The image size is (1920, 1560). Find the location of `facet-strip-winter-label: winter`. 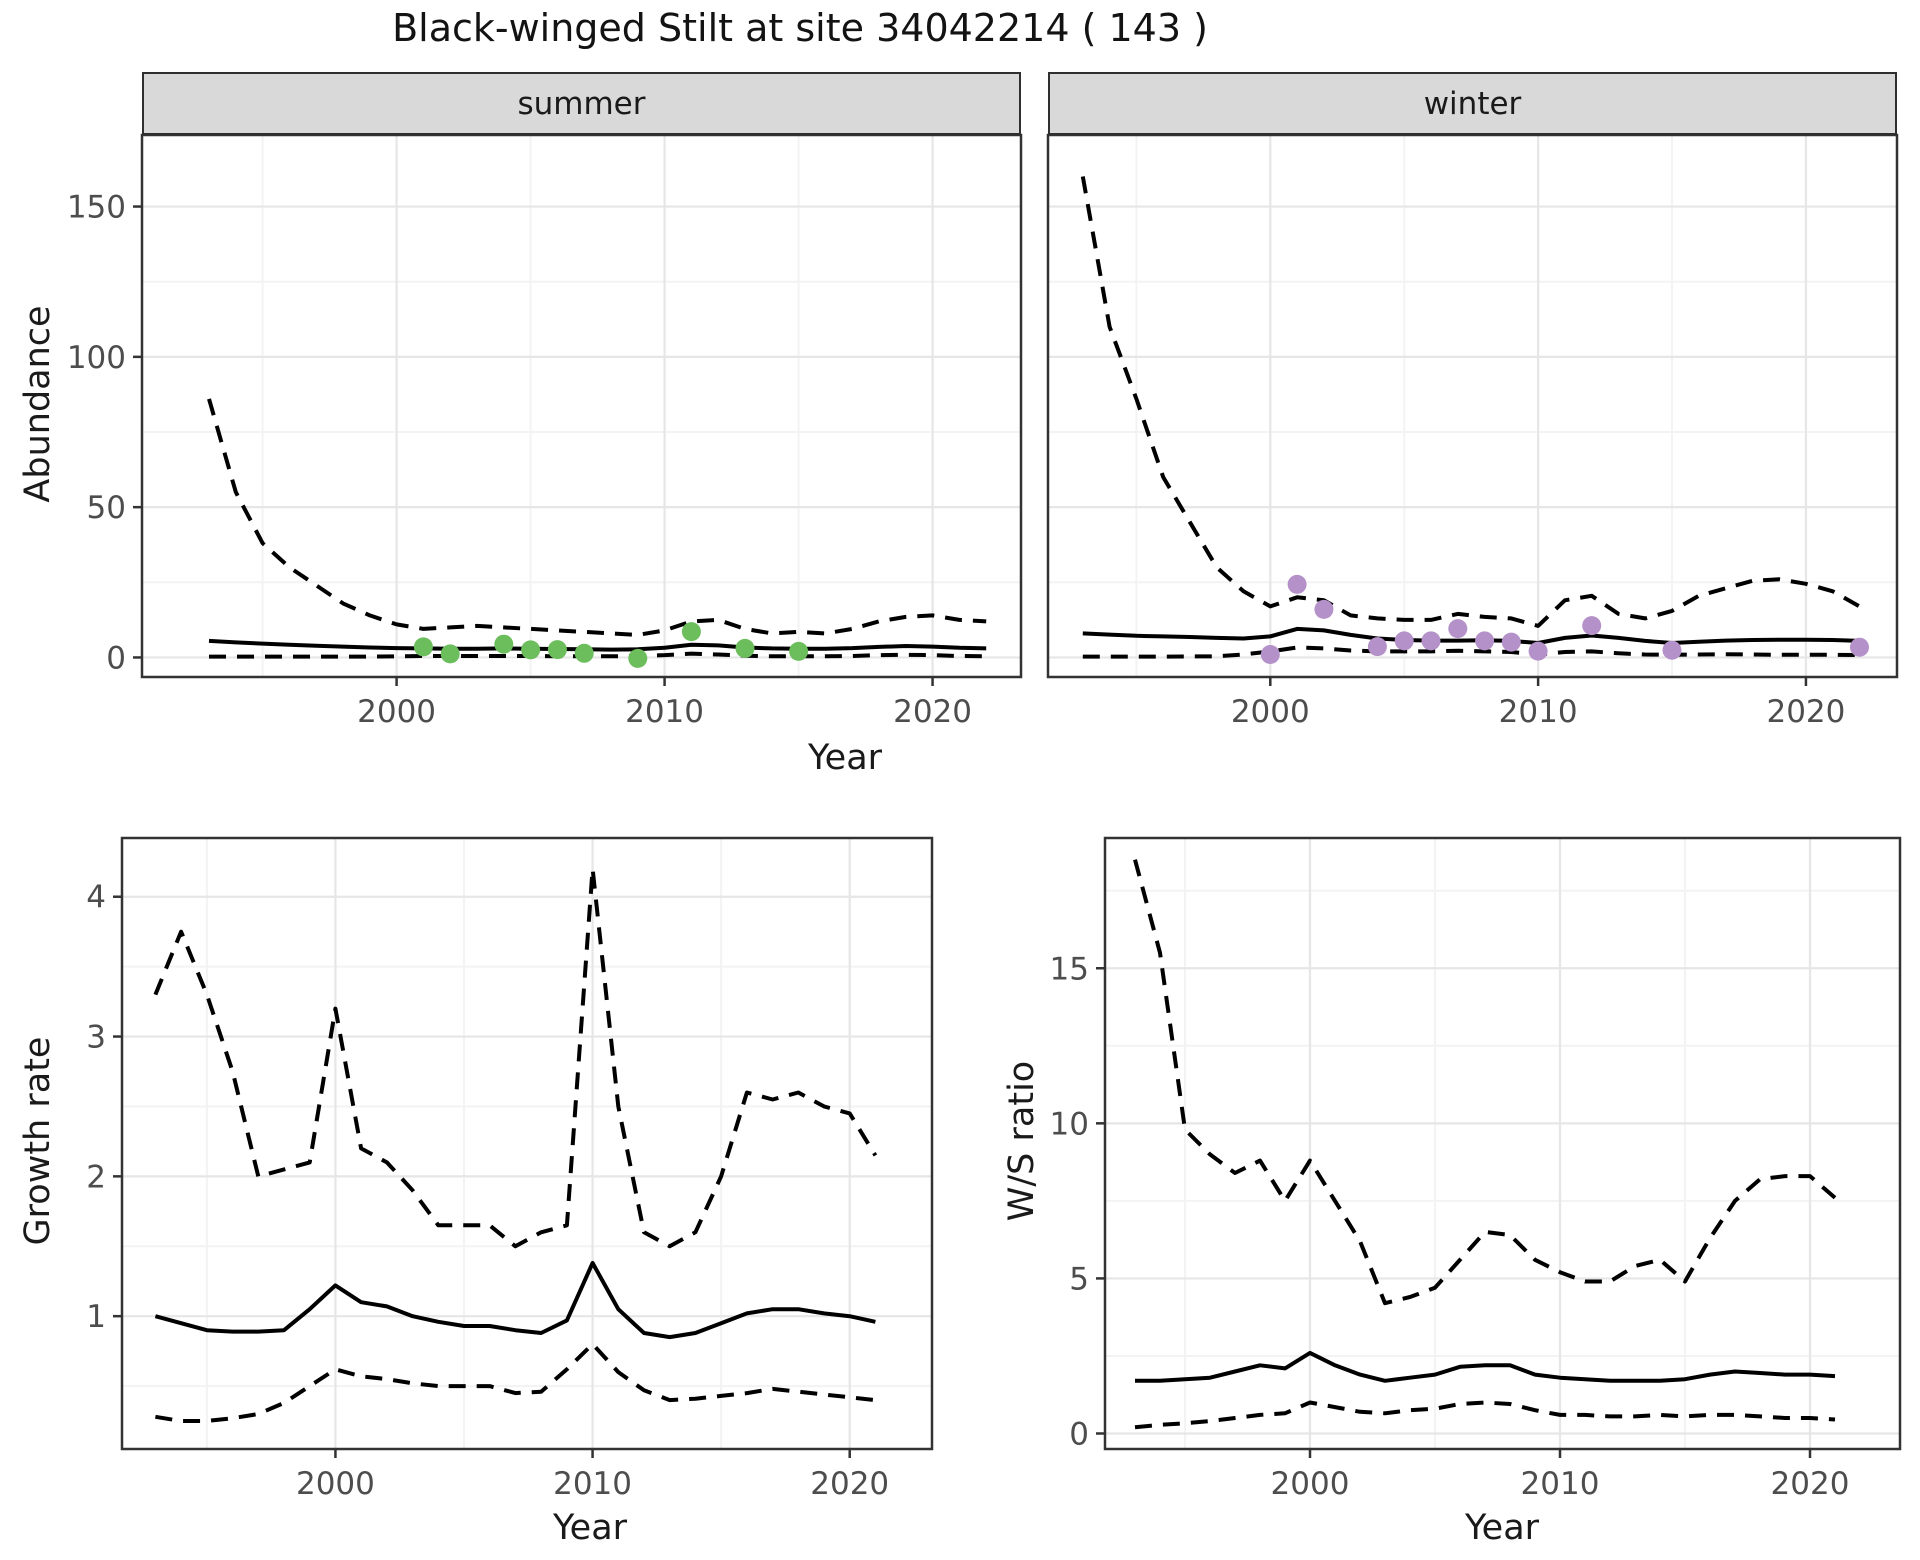

facet-strip-winter-label: winter is located at coordinates (1472, 103).